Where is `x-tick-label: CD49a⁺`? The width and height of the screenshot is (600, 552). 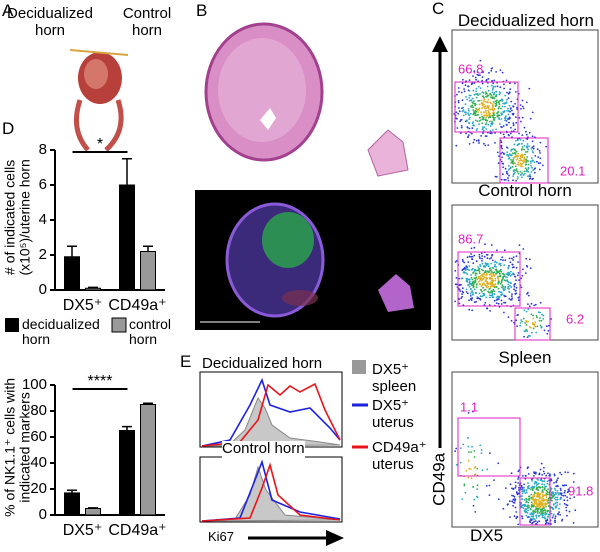
x-tick-label: CD49a⁺ is located at coordinates (137, 530).